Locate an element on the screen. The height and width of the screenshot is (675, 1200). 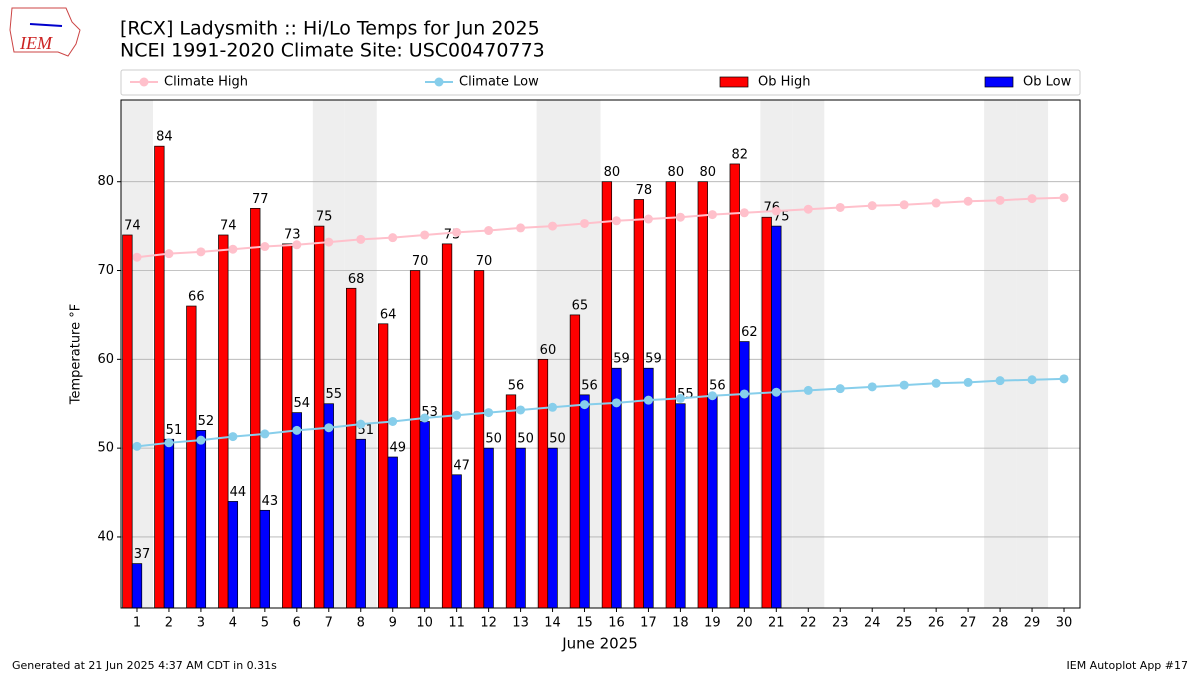
value-label: 37 is located at coordinates (142, 554).